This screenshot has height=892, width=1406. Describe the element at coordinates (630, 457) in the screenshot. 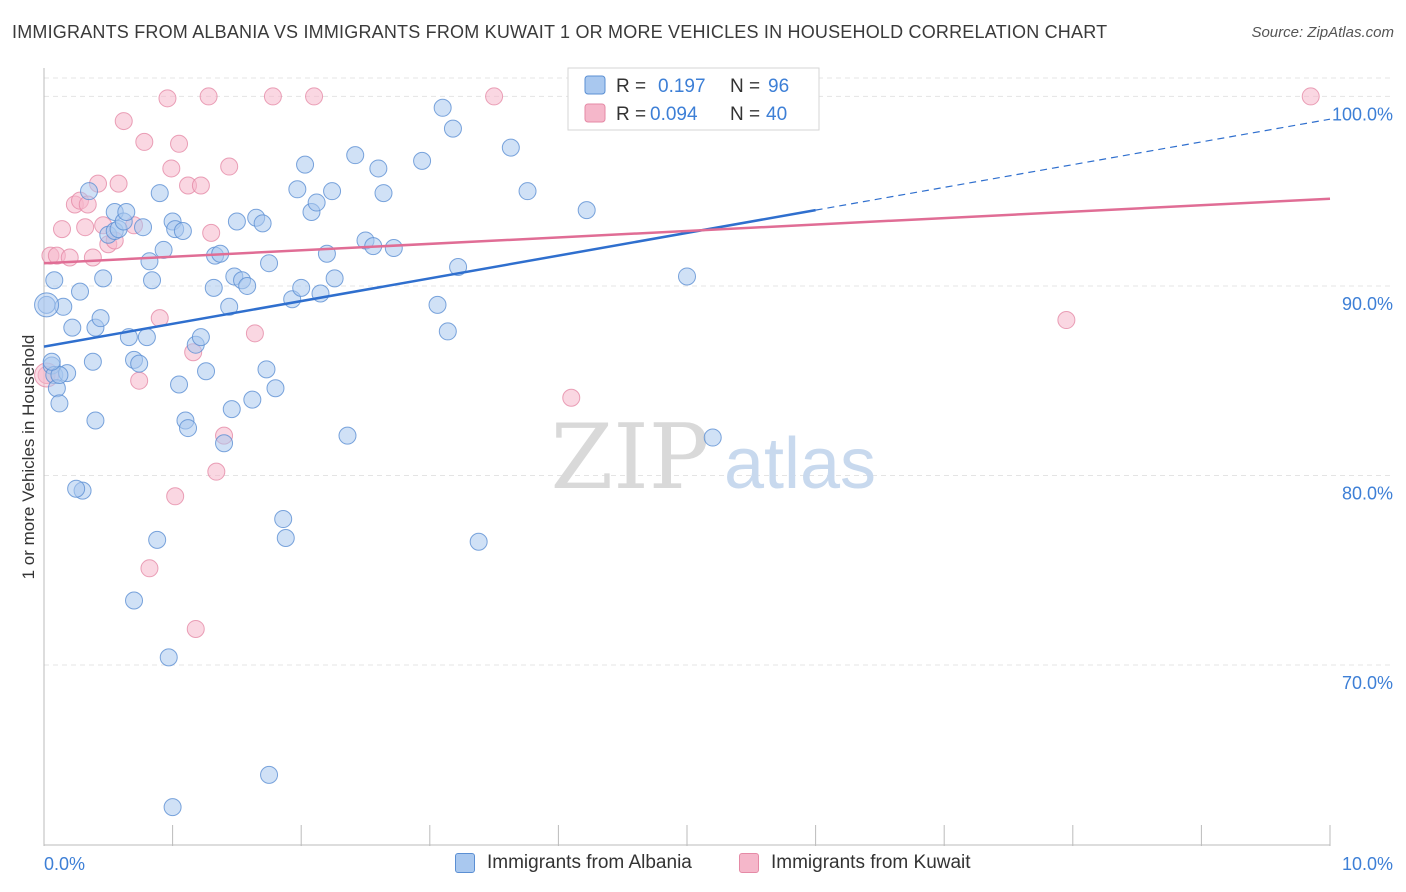

I see `watermark-zip: ZIP` at that location.